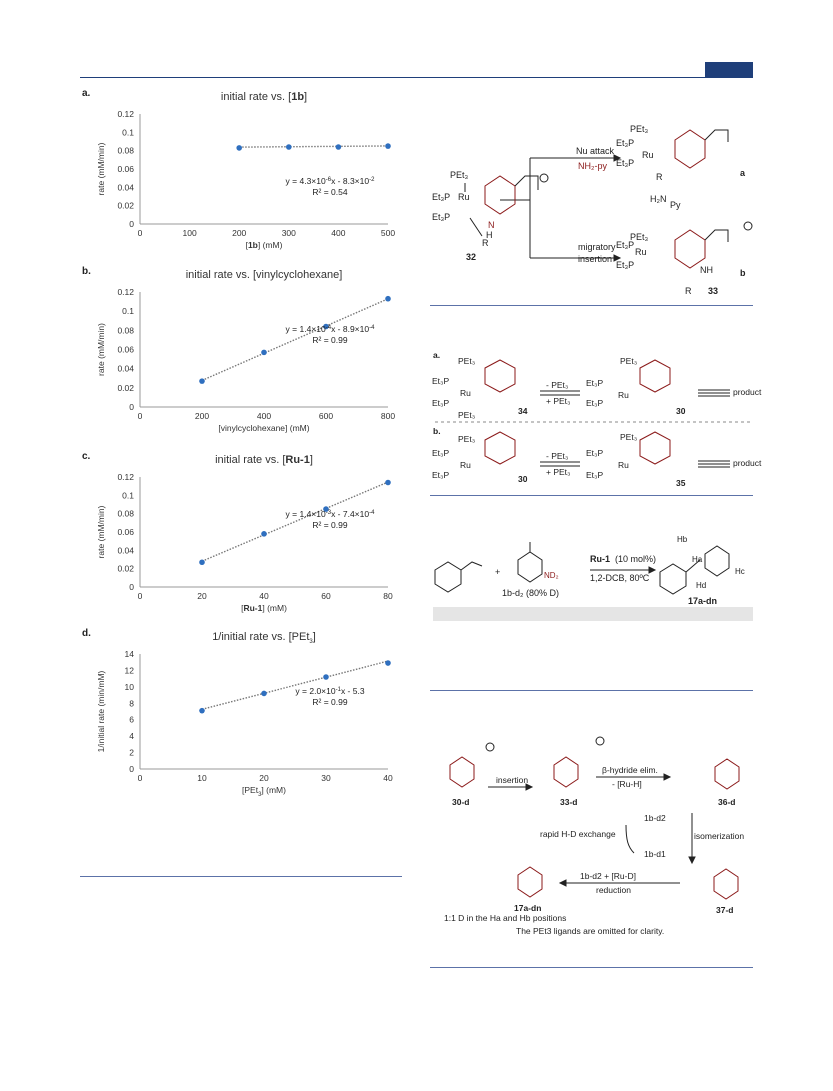 Image resolution: width=833 pixels, height=1091 pixels. Describe the element at coordinates (523, 411) in the screenshot. I see `compound-34: 34` at that location.